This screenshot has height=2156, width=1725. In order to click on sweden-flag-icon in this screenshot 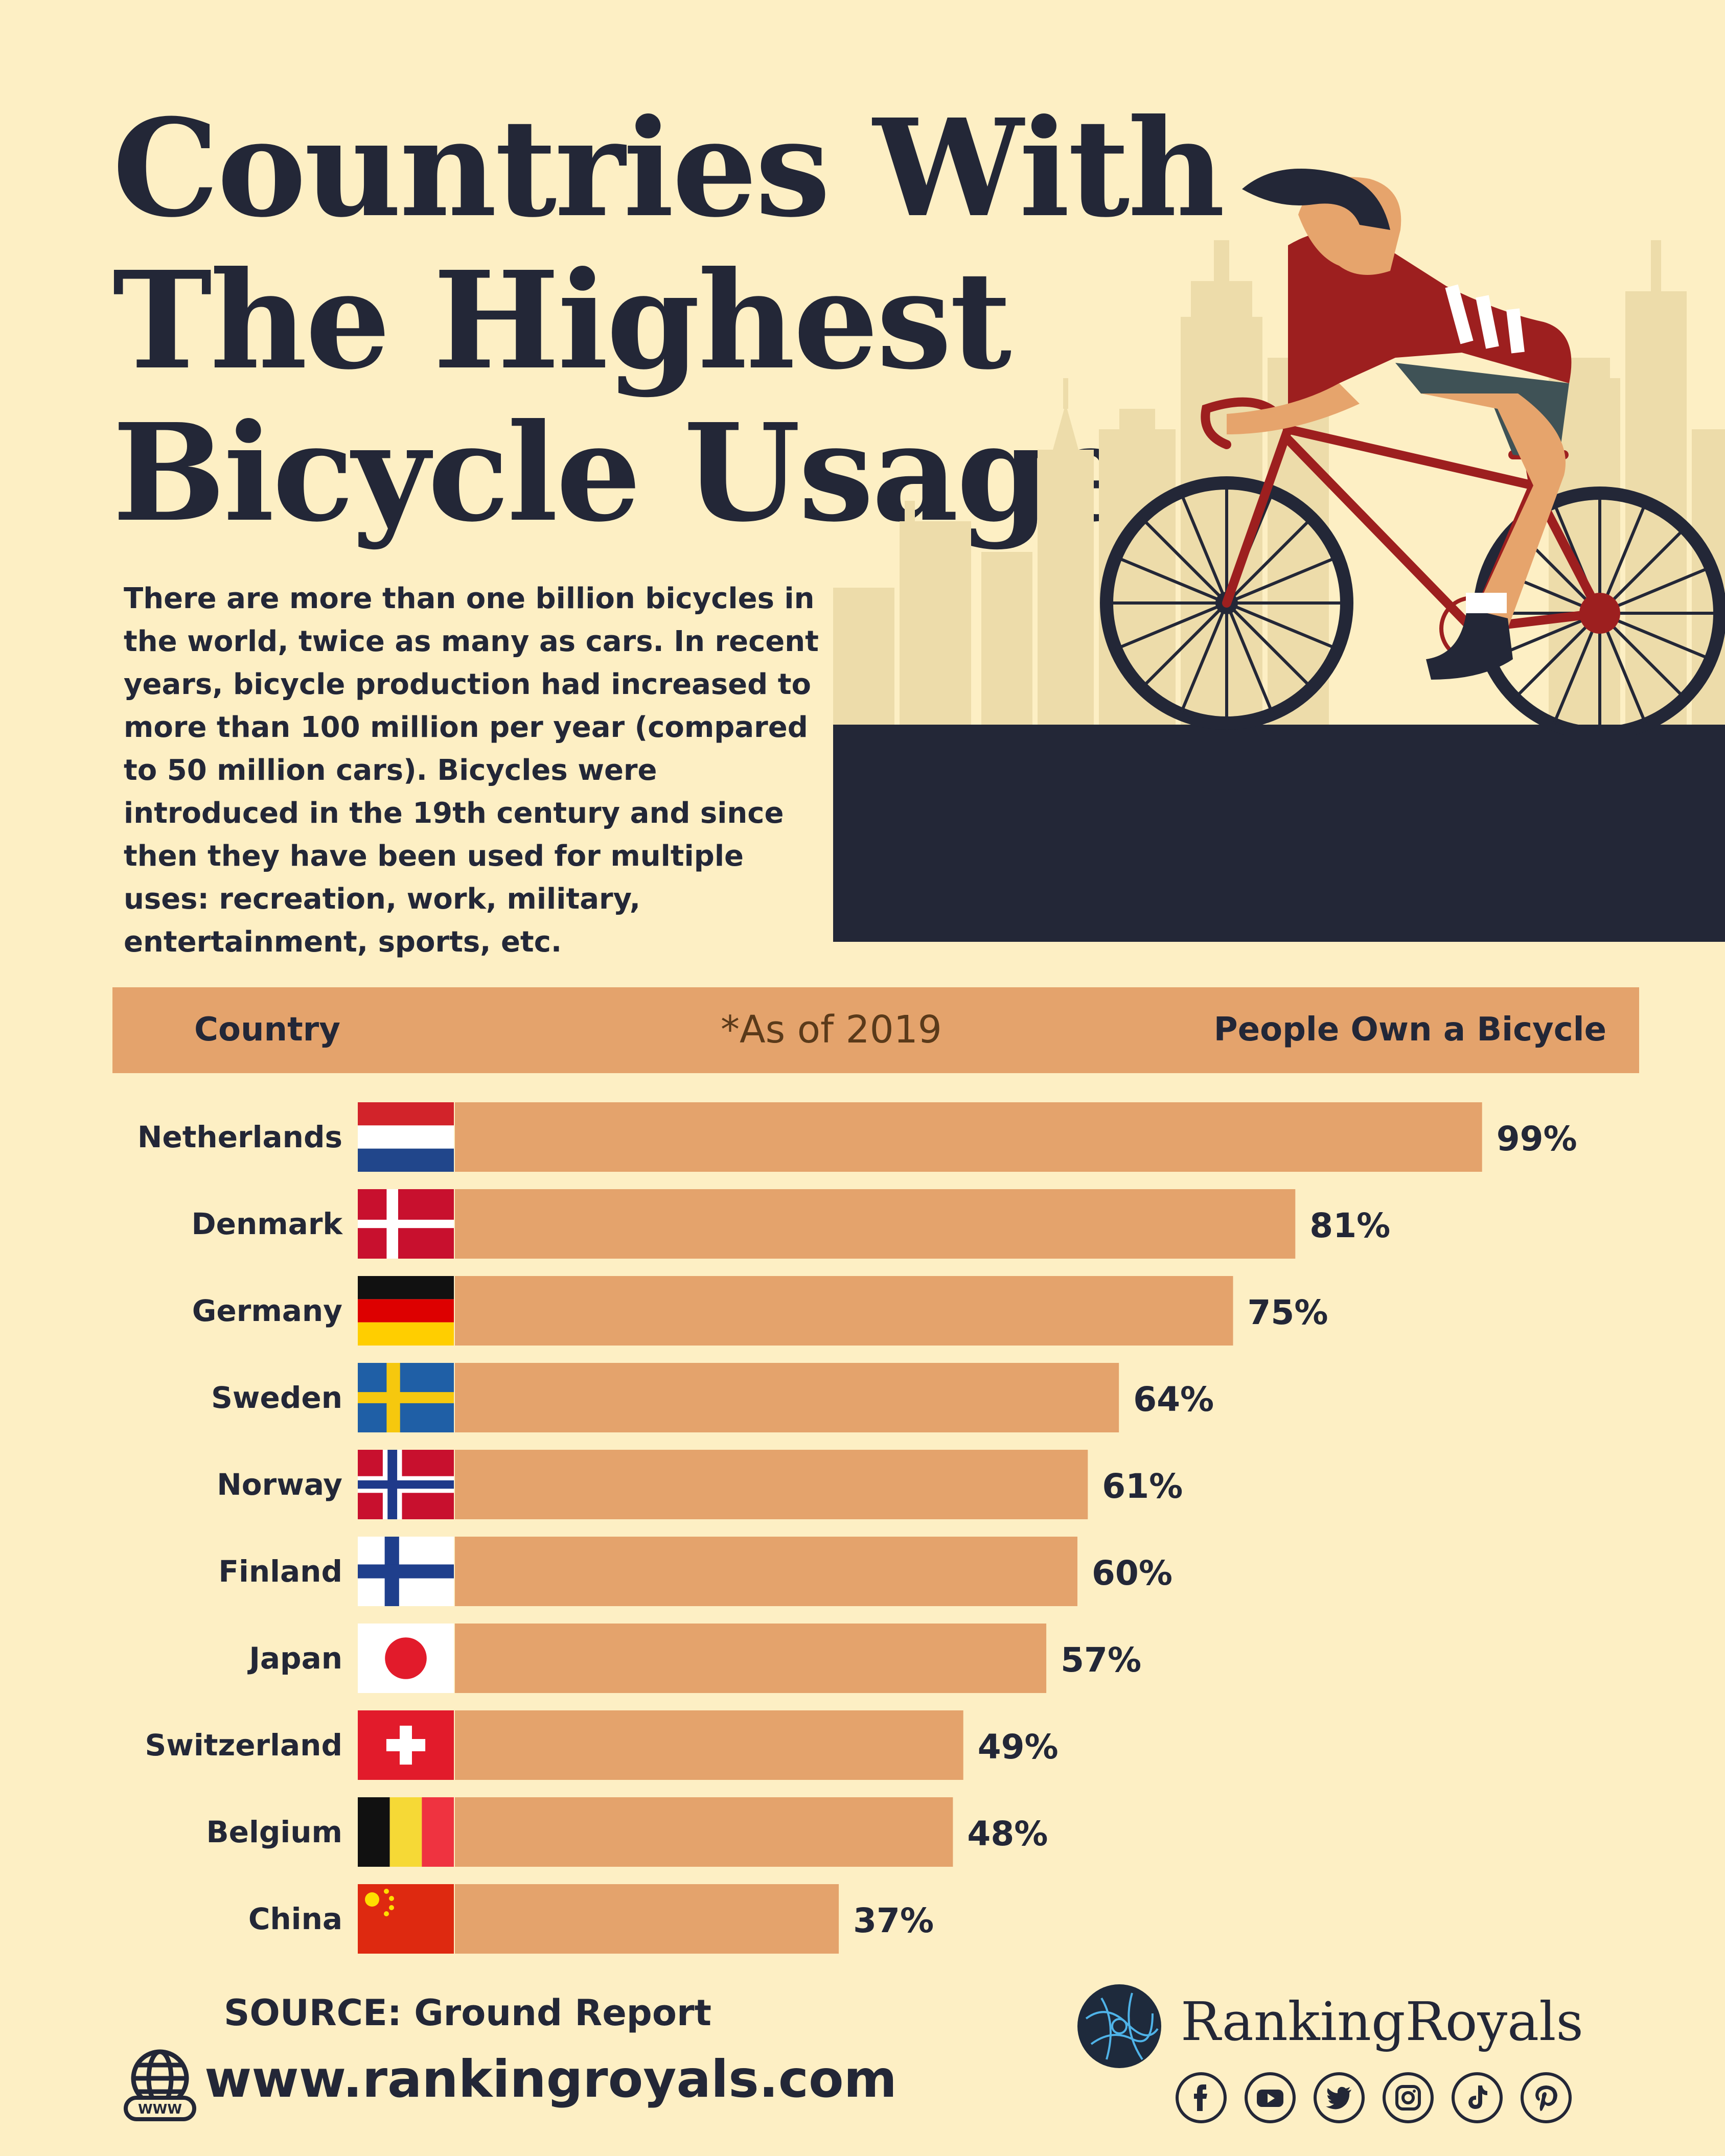, I will do `click(406, 1397)`.